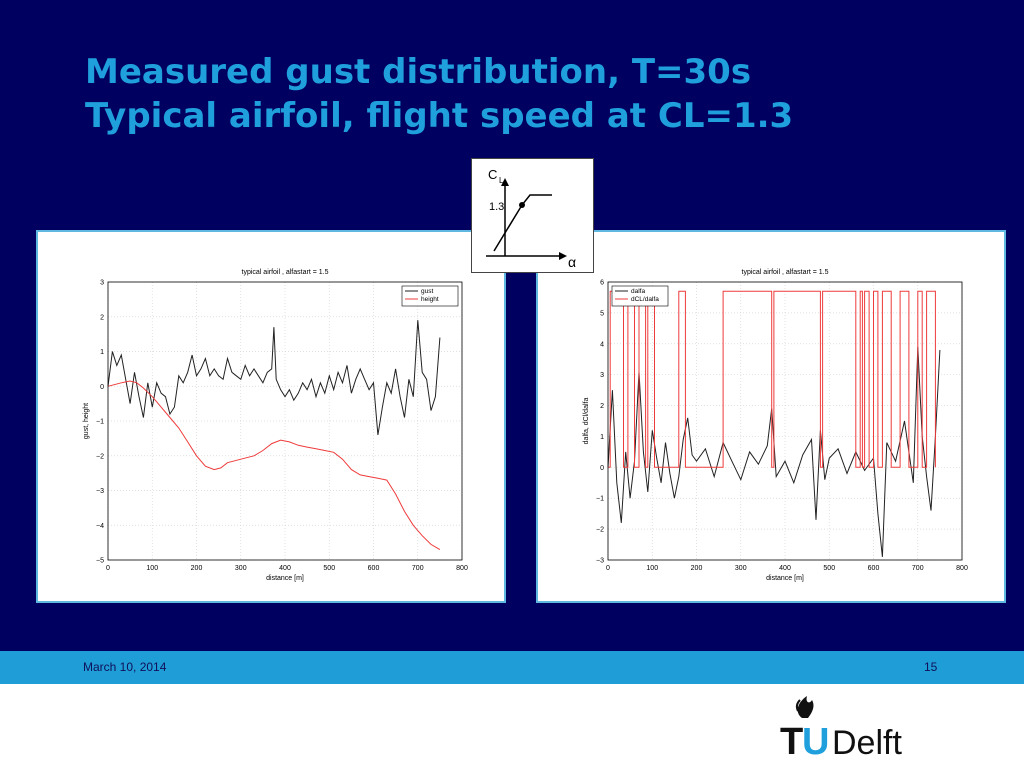 The width and height of the screenshot is (1024, 768). What do you see at coordinates (512, 667) in the screenshot?
I see `footer-bar` at bounding box center [512, 667].